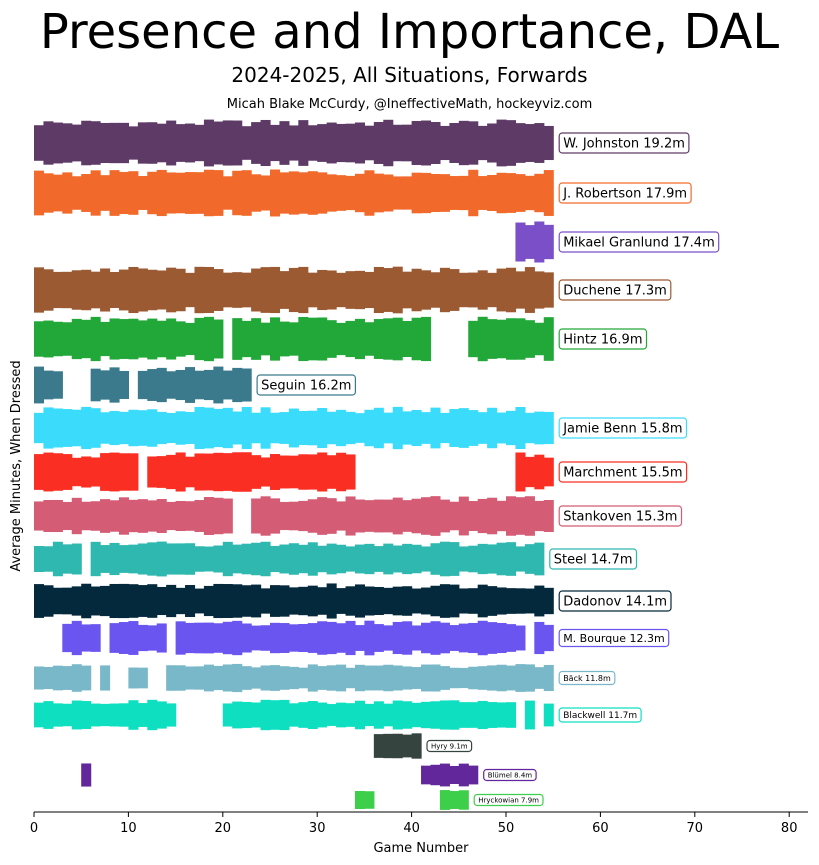 This screenshot has height=865, width=819. I want to click on player-label-text: J. Robertson 17.9m, so click(624, 194).